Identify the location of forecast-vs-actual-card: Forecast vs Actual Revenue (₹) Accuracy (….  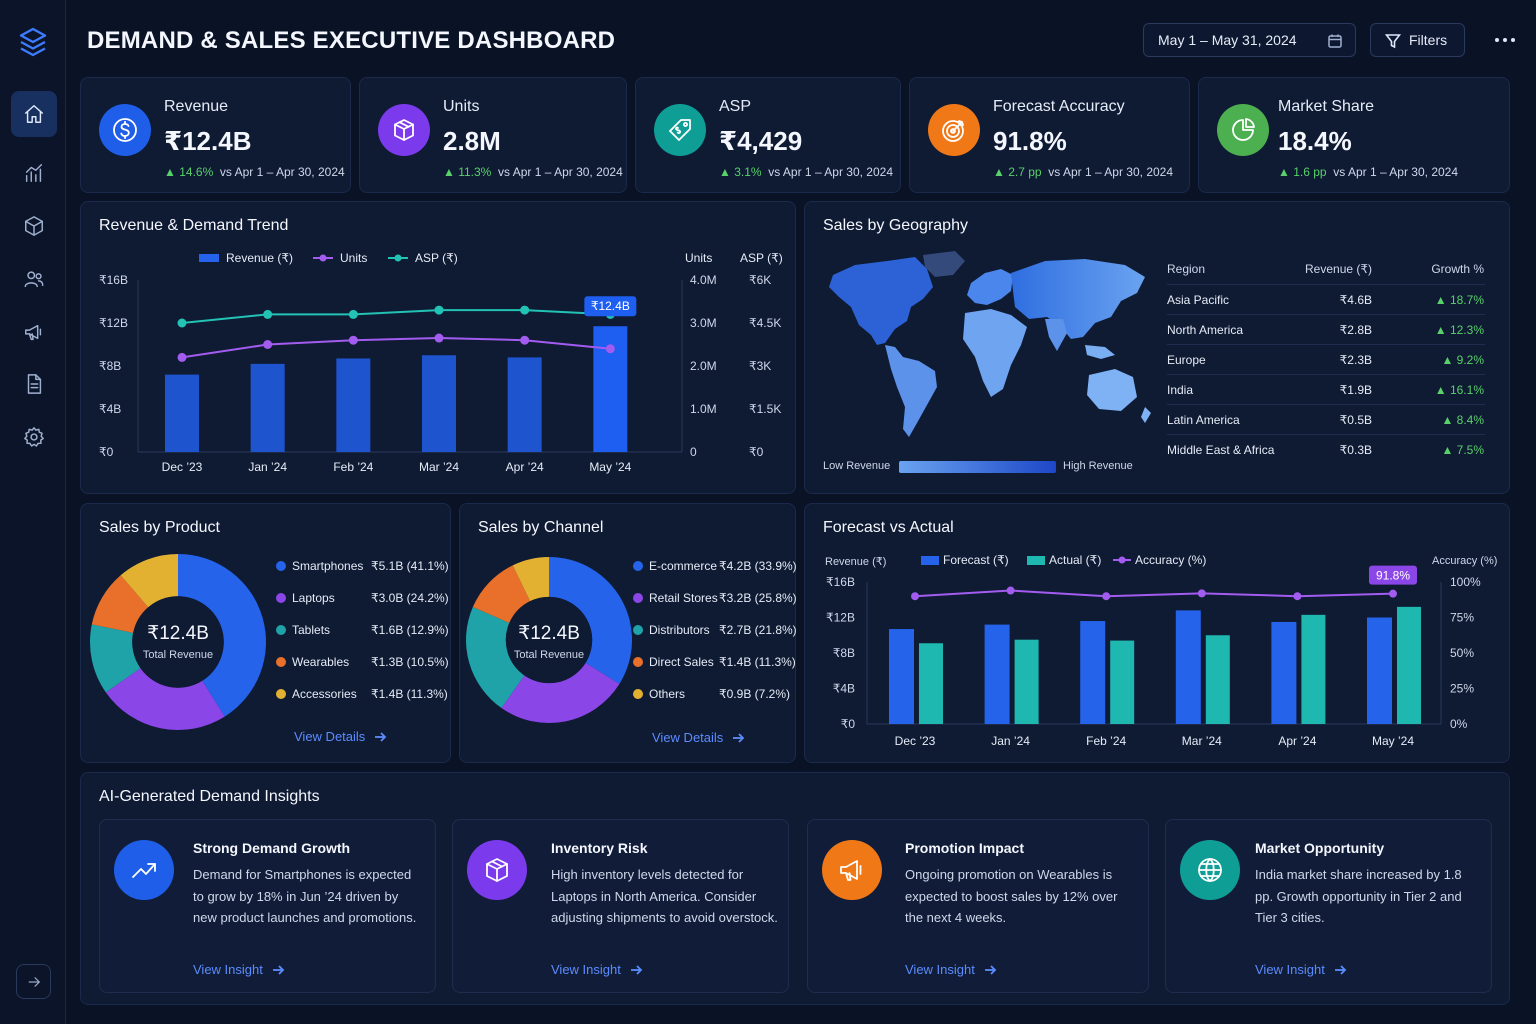
(1157, 633).